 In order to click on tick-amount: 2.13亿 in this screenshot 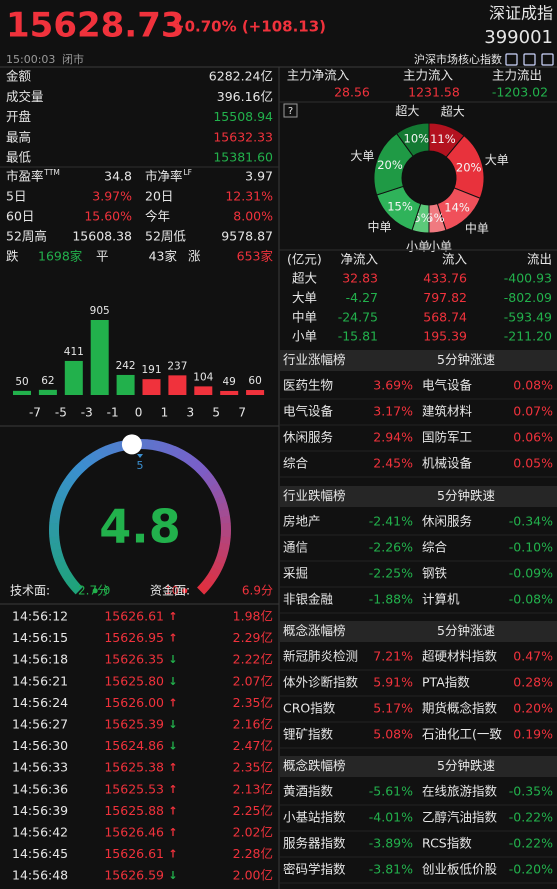, I will do `click(253, 788)`.